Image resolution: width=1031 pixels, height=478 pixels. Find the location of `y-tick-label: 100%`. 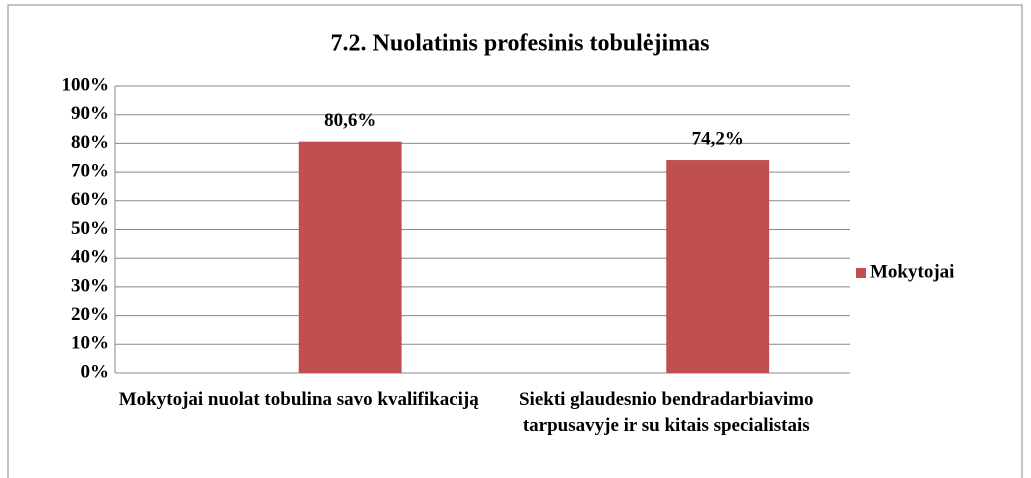

y-tick-label: 100% is located at coordinates (86, 84).